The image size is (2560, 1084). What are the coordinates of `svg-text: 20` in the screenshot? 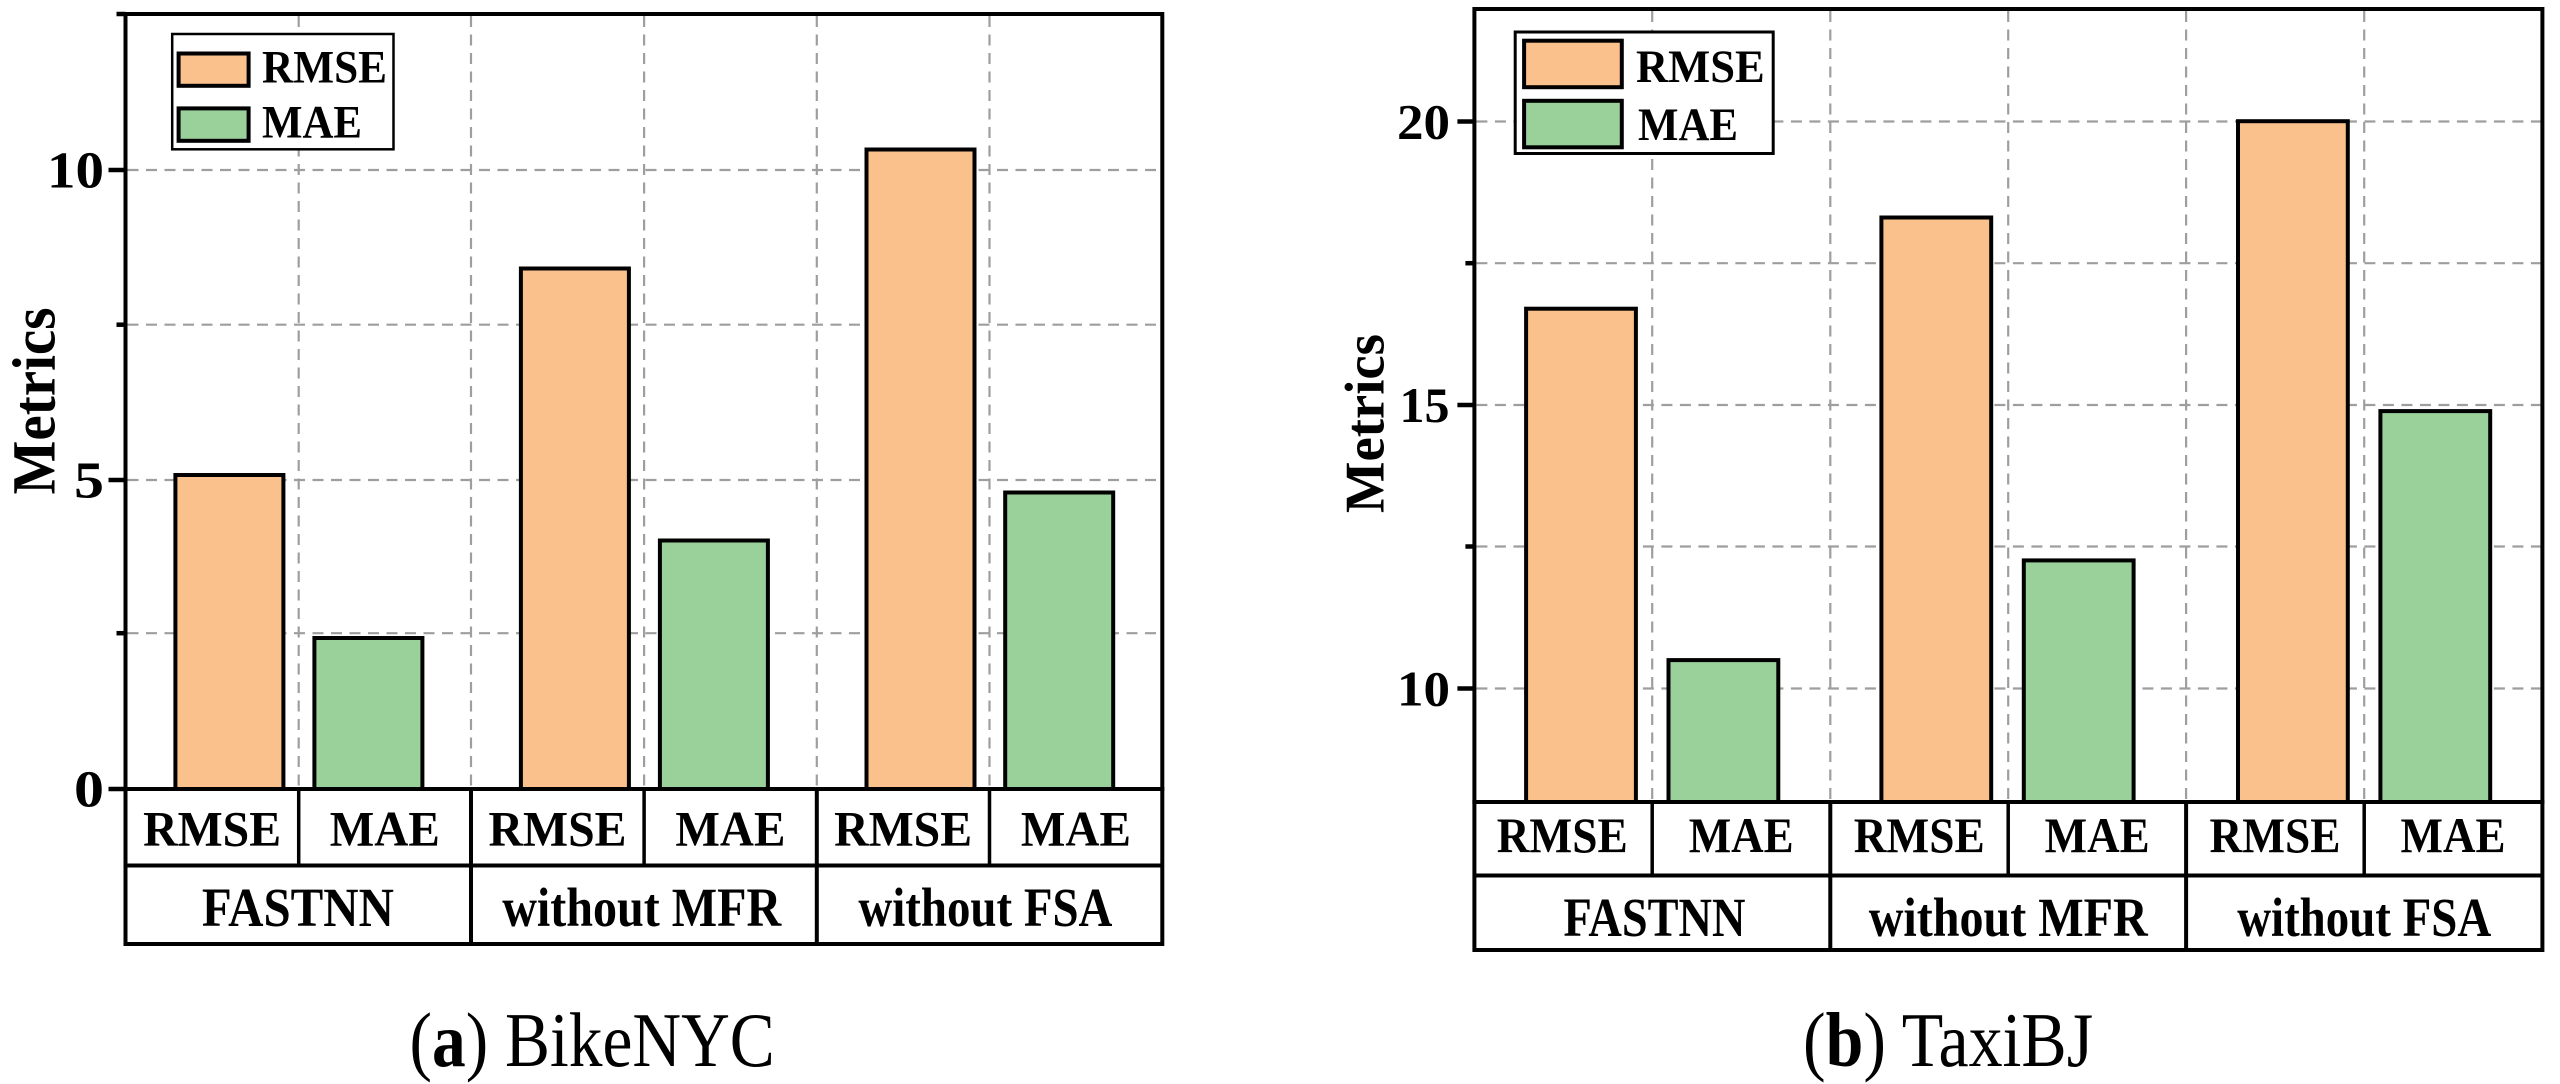 It's located at (1423, 121).